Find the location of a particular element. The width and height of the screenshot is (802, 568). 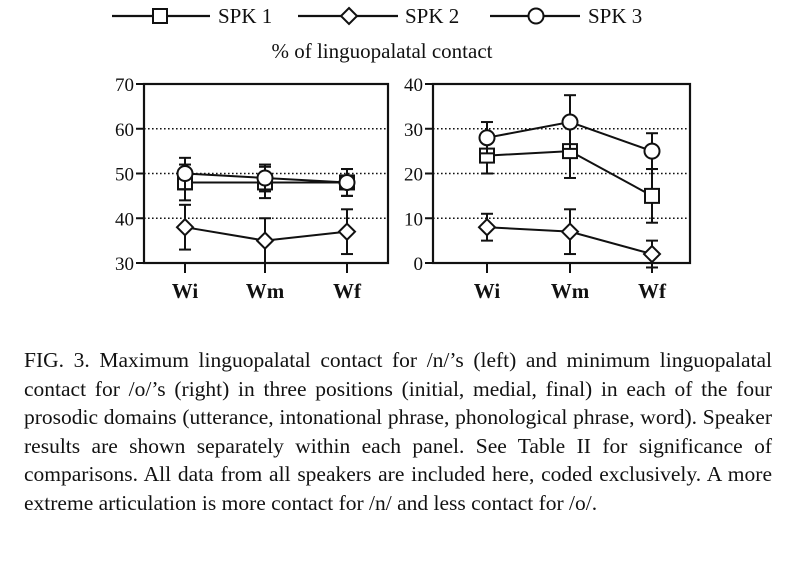

data-point-square is located at coordinates (652, 195).